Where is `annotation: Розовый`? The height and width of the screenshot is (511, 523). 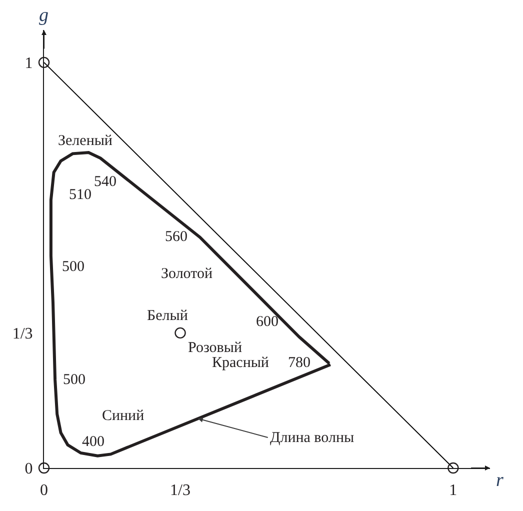
annotation: Розовый is located at coordinates (215, 348).